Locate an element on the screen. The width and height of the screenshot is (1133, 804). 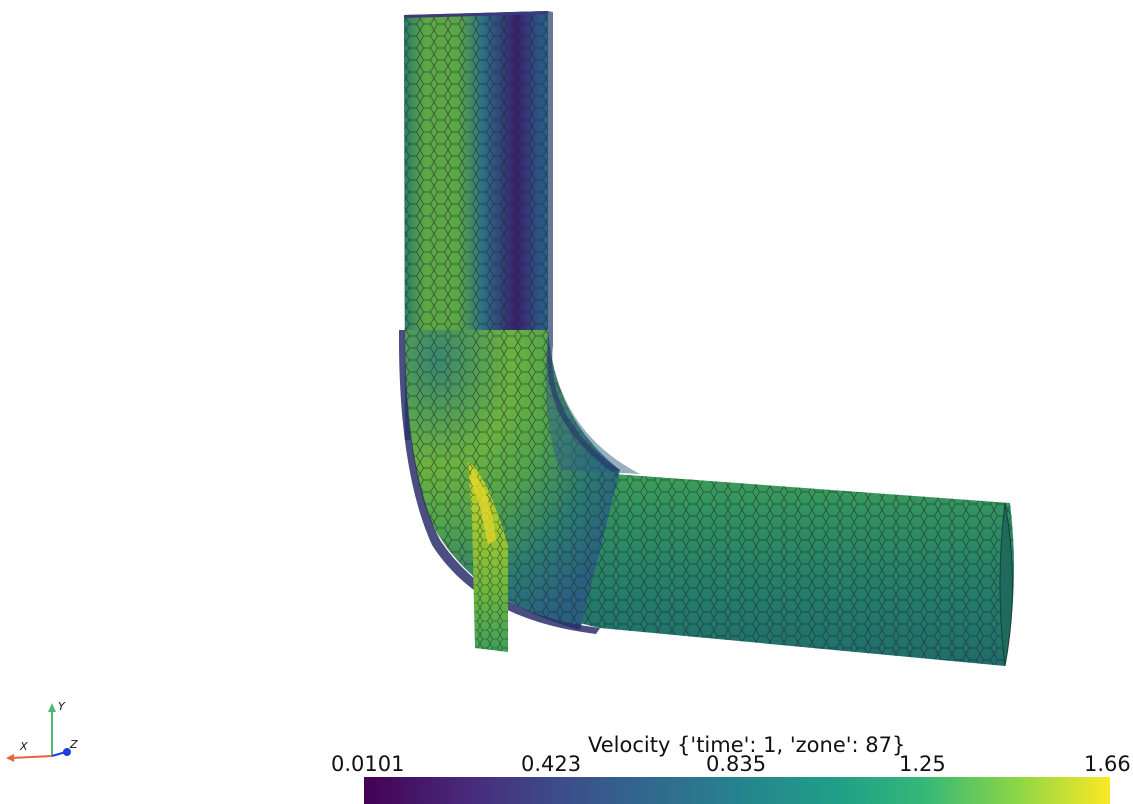
x-axis-label: X is located at coordinates (23, 746).